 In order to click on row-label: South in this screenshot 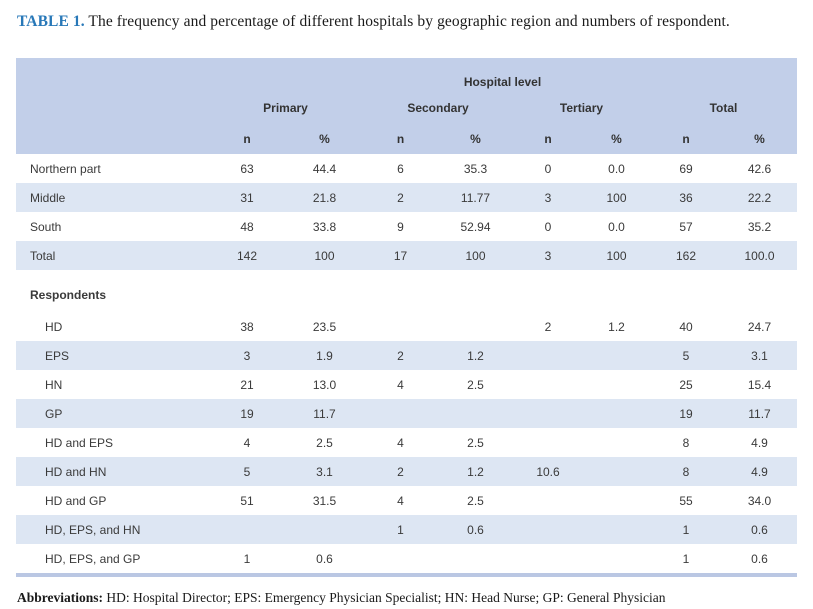, I will do `click(46, 226)`.